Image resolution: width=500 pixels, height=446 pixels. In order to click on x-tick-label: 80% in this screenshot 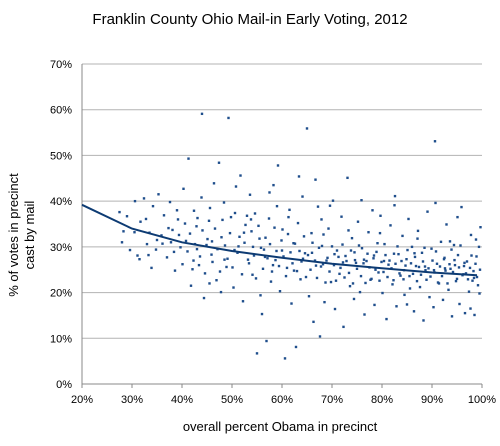, I will do `click(382, 400)`.